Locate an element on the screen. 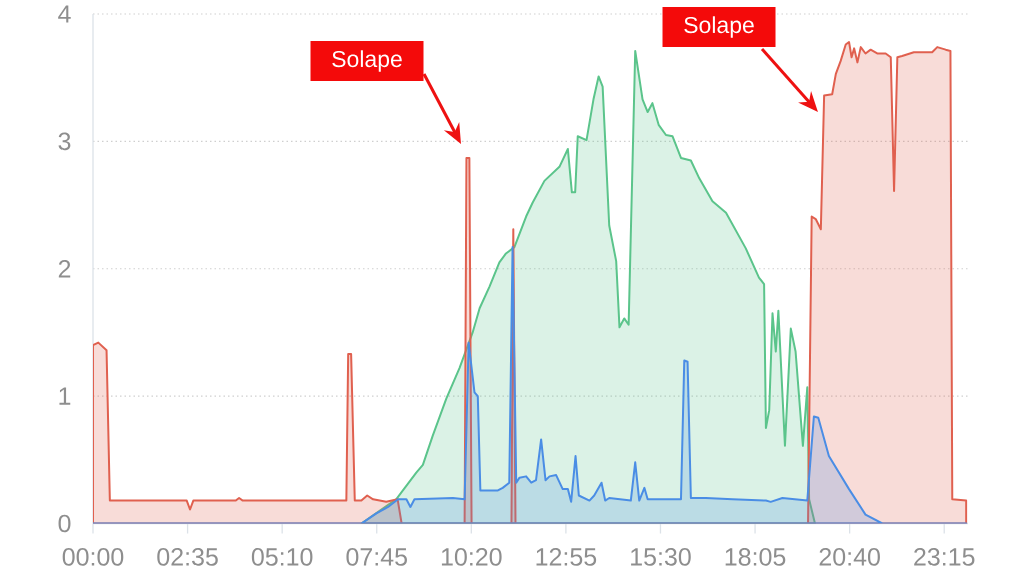 The width and height of the screenshot is (1024, 576). x-tick-label: 23:15 is located at coordinates (944, 557).